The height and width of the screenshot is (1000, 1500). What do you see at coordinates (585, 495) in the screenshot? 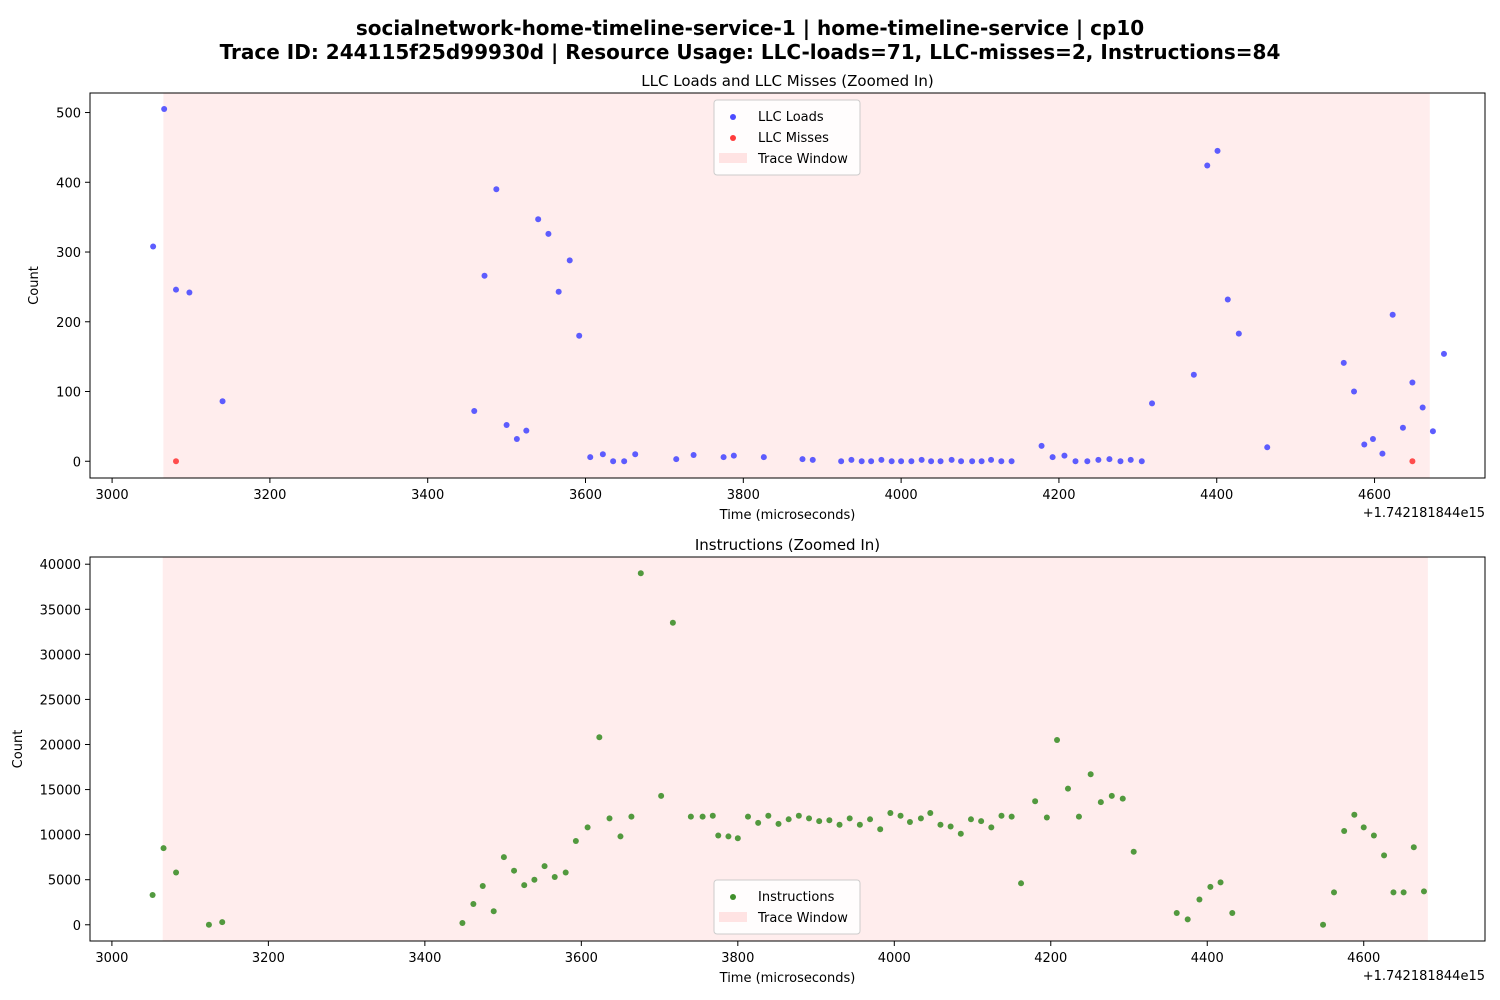
I see `x-tick-label: 3600` at bounding box center [585, 495].